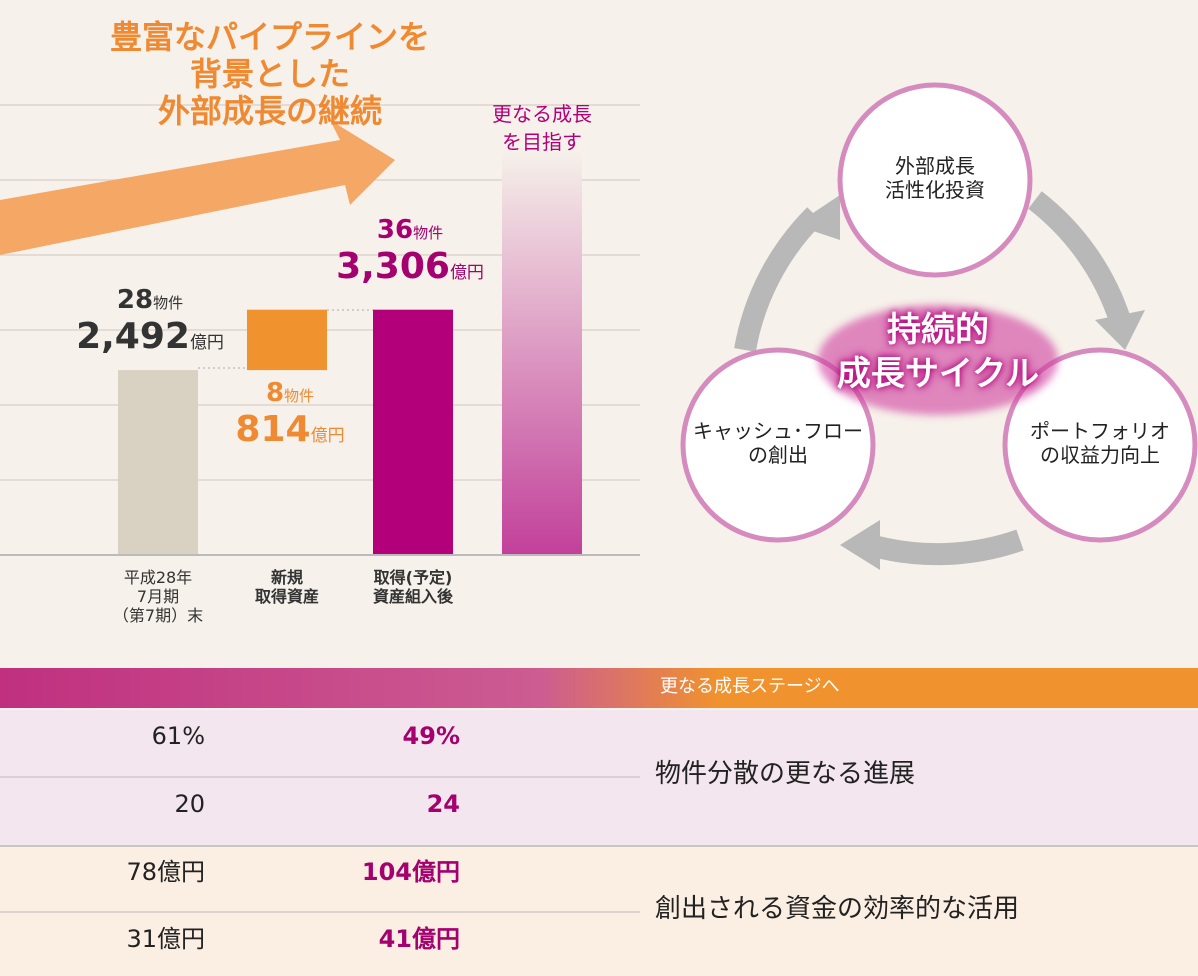 The height and width of the screenshot is (976, 1198). I want to click on count-label: 8物件, so click(290, 393).